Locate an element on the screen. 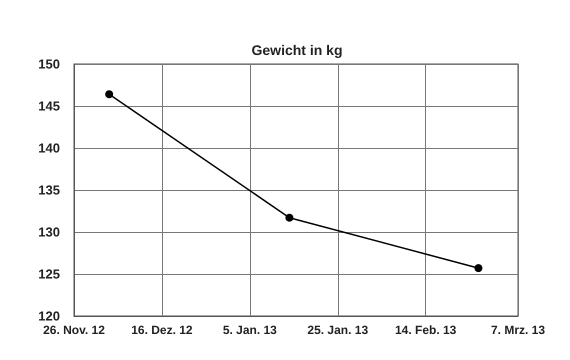  y-tick-label: 120 is located at coordinates (49, 316).